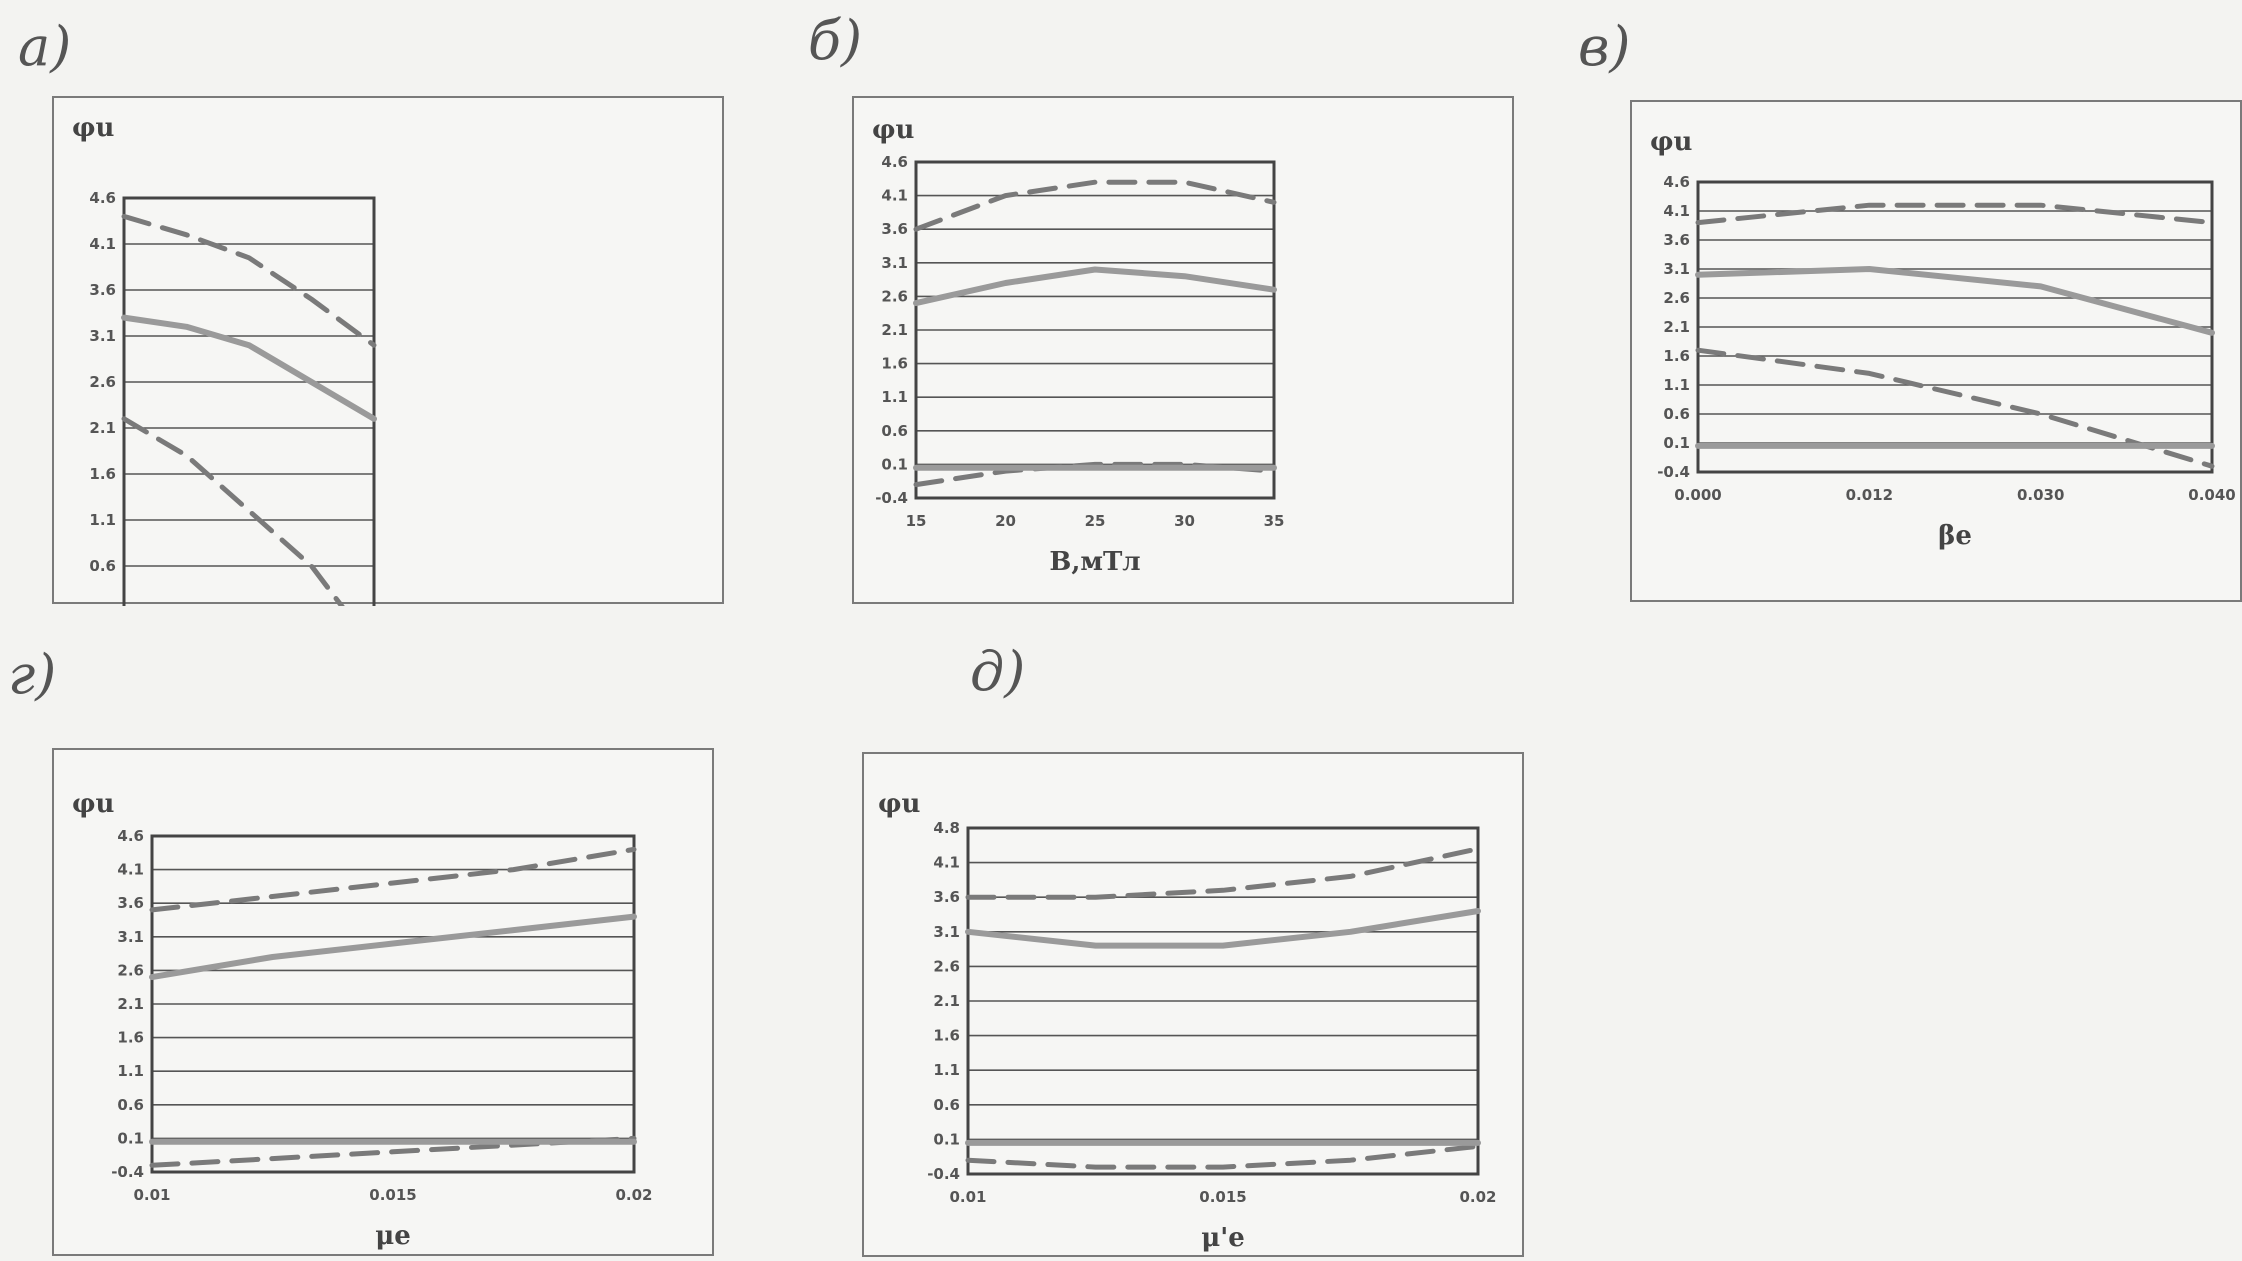 The image size is (2242, 1261). I want to click on x-axis-label: μ'e, so click(1223, 1238).